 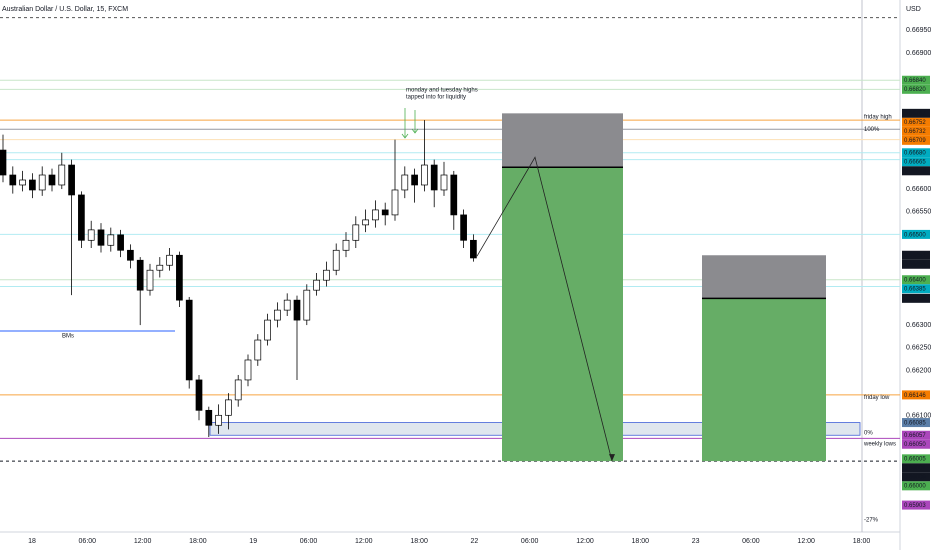 I want to click on x-tick-label: 22, so click(x=475, y=541).